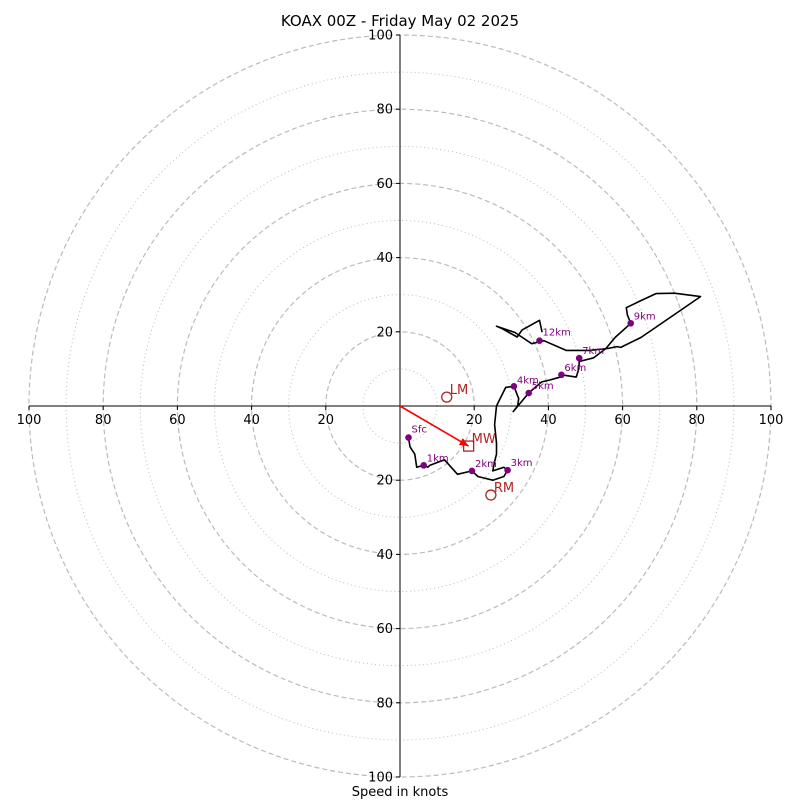 This screenshot has height=804, width=800. What do you see at coordinates (486, 464) in the screenshot?
I see `height-label-2km: 2km` at bounding box center [486, 464].